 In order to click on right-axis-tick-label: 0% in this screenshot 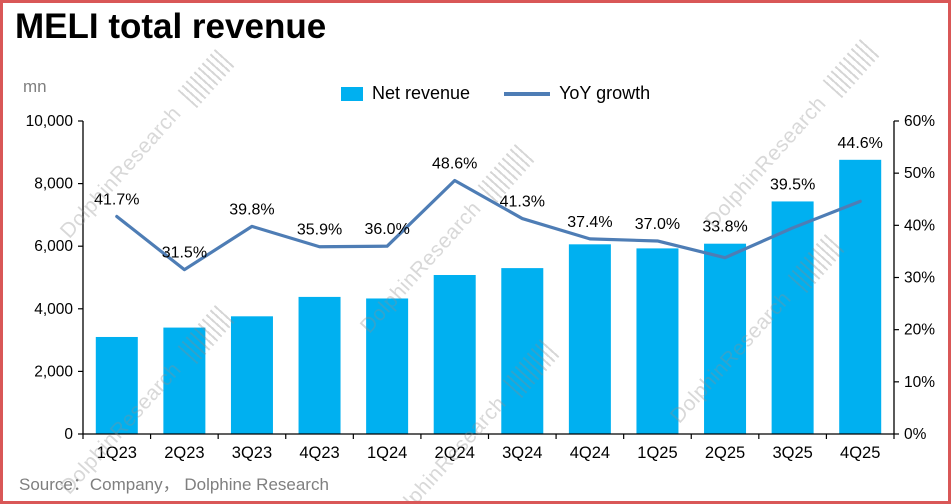, I will do `click(915, 434)`.